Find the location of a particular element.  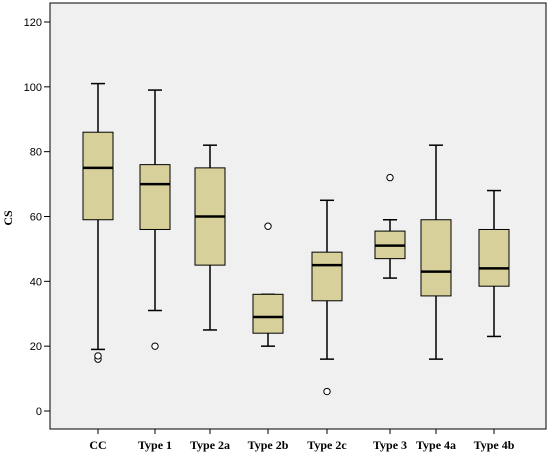

x-tick-label: CC is located at coordinates (97, 445).